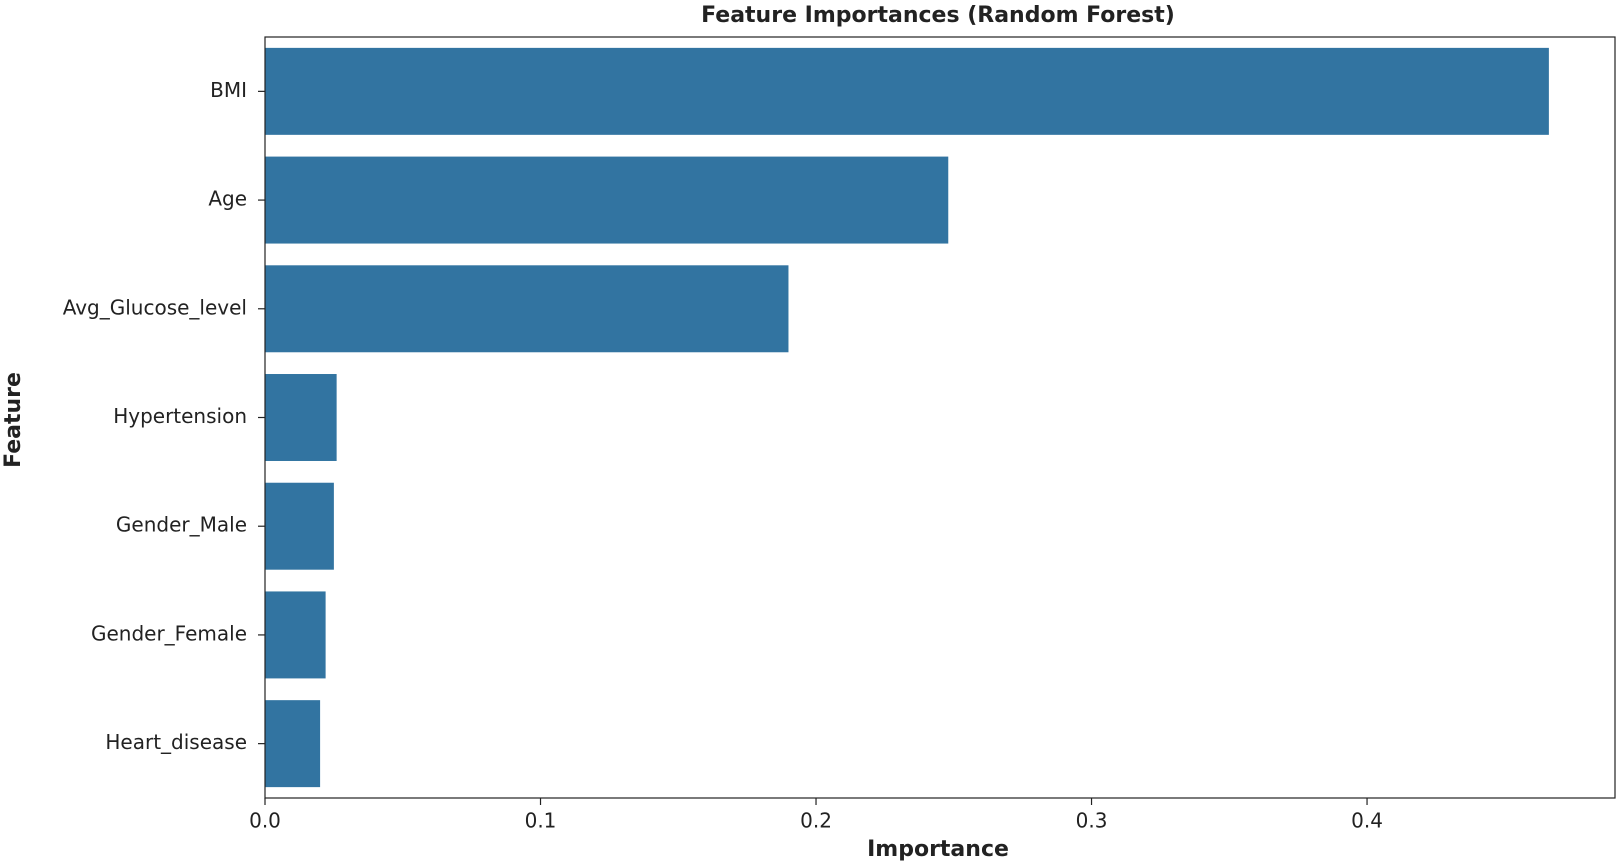 Image resolution: width=1621 pixels, height=866 pixels. What do you see at coordinates (938, 849) in the screenshot?
I see `x-axis-label: Importance` at bounding box center [938, 849].